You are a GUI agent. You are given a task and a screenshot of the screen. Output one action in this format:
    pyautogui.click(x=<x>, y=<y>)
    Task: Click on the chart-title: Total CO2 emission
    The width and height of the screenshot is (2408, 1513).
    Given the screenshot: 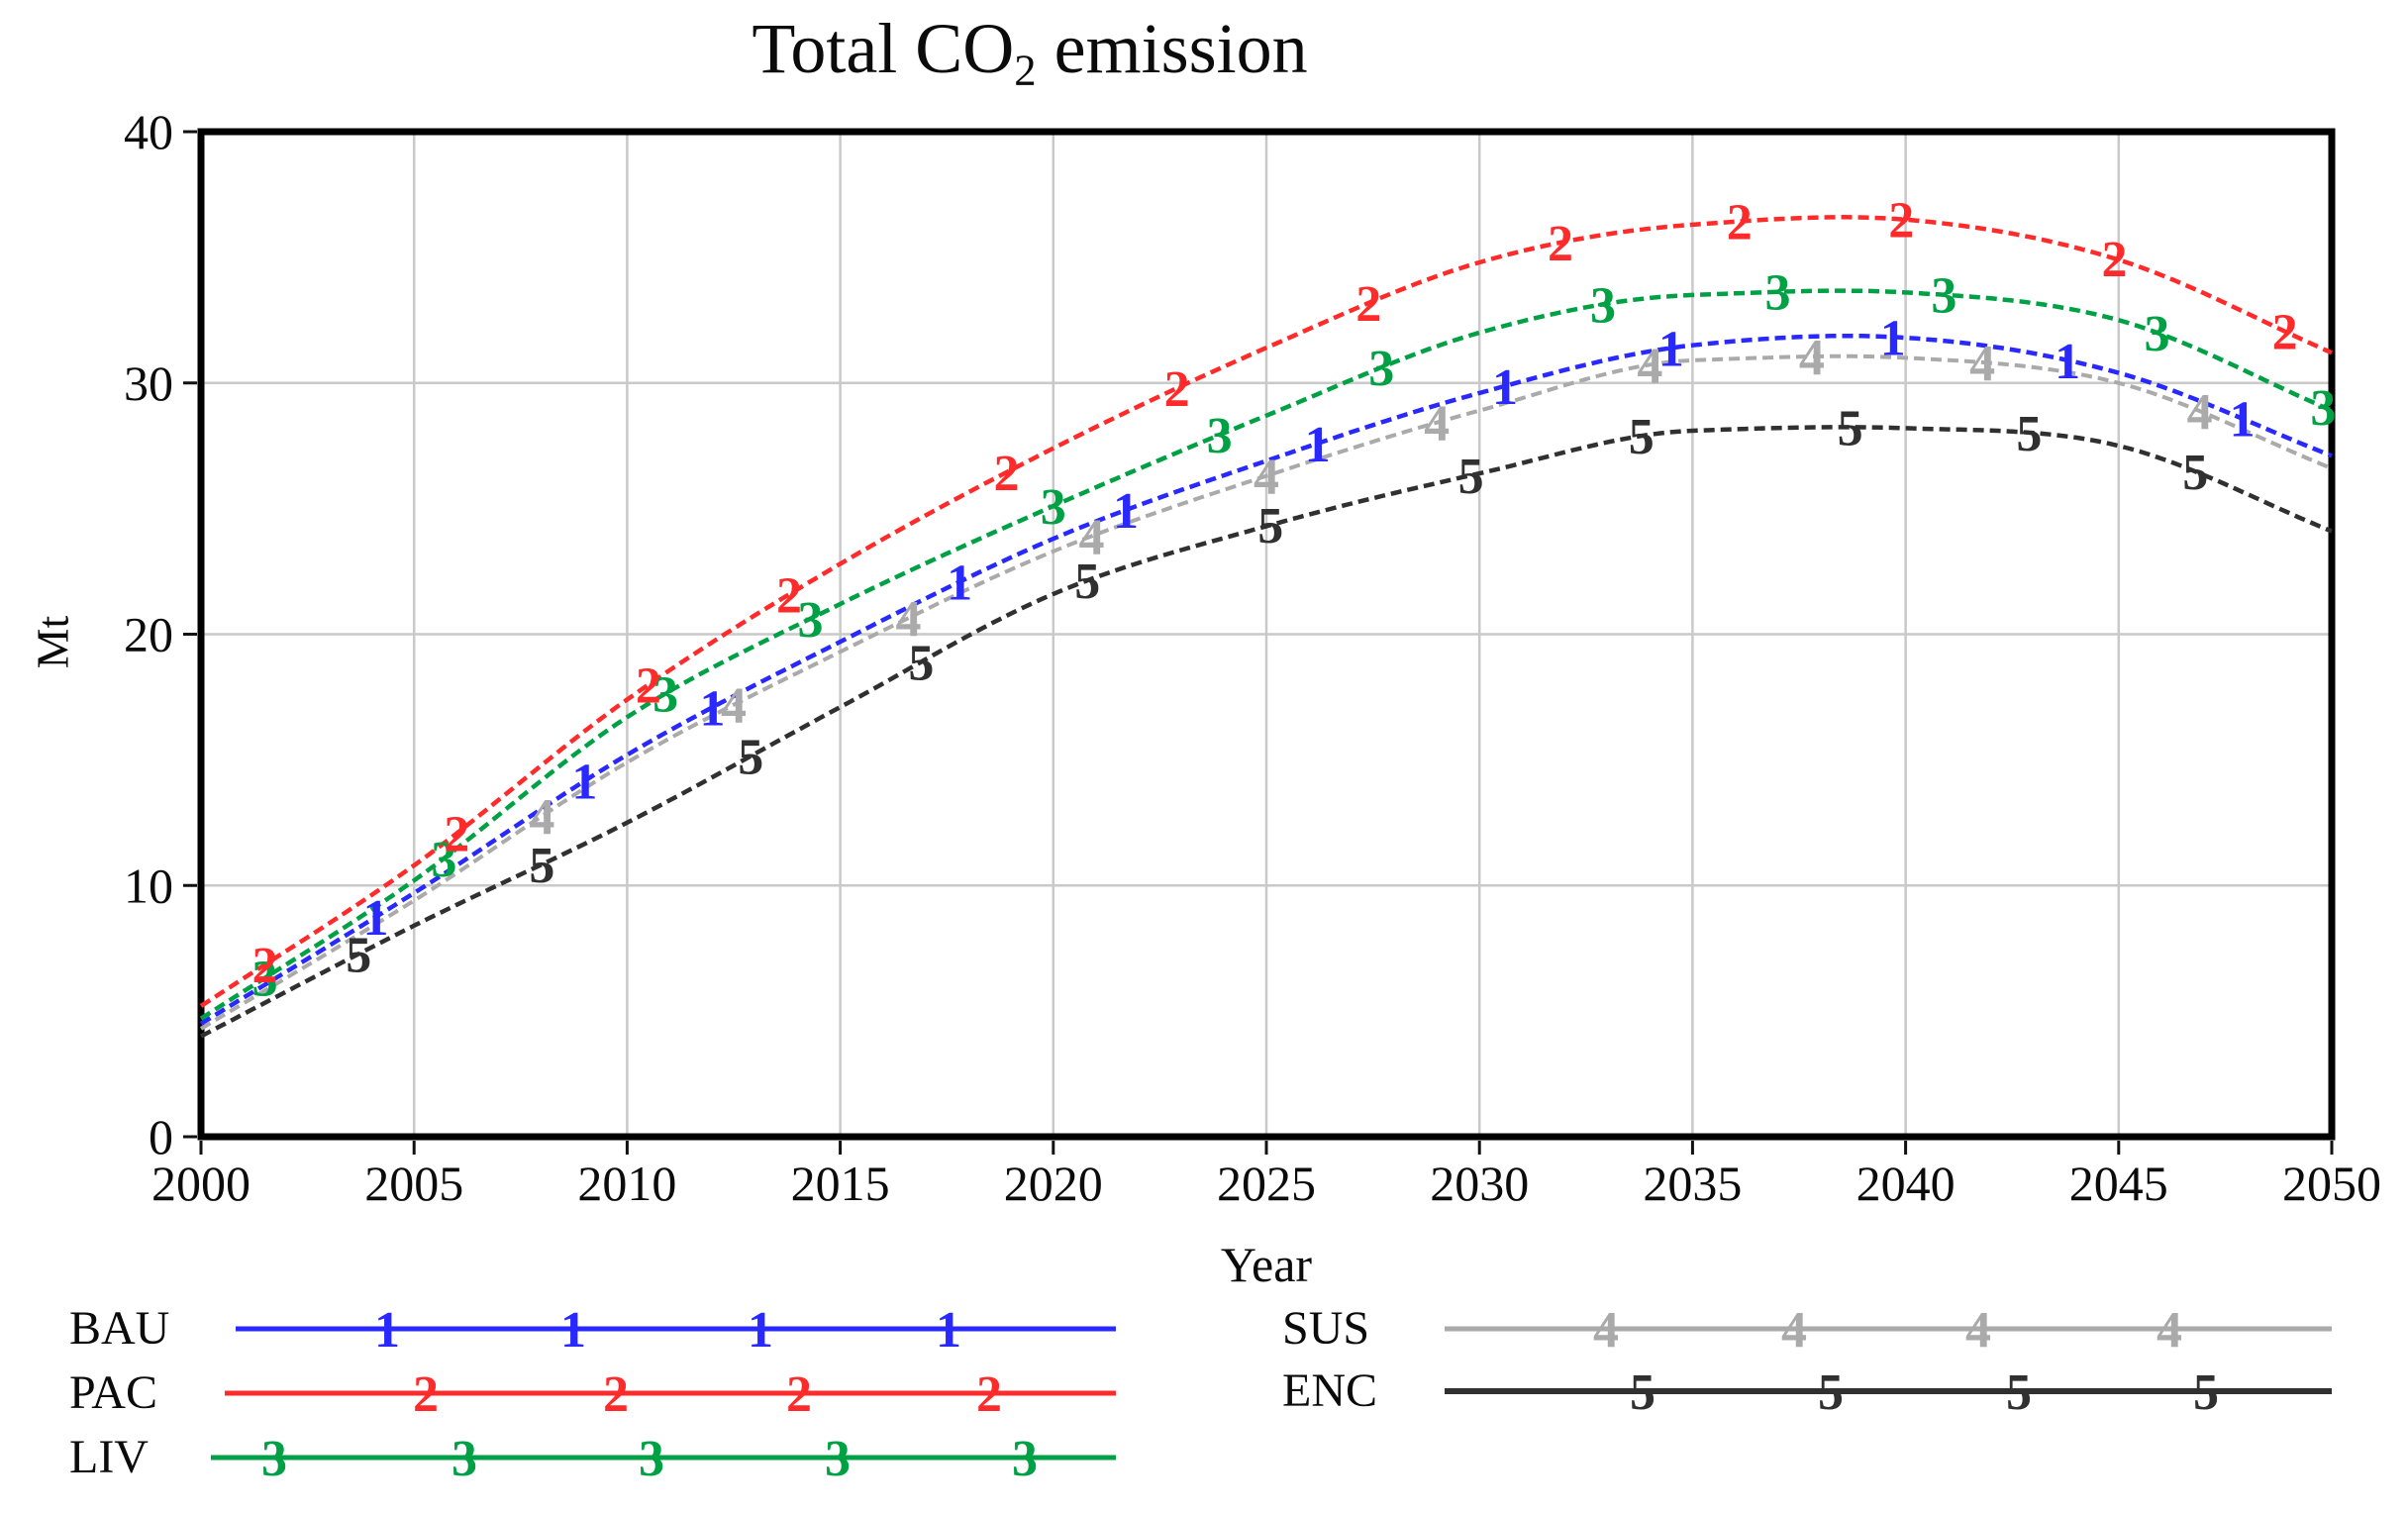 What is the action you would take?
    pyautogui.click(x=1029, y=52)
    